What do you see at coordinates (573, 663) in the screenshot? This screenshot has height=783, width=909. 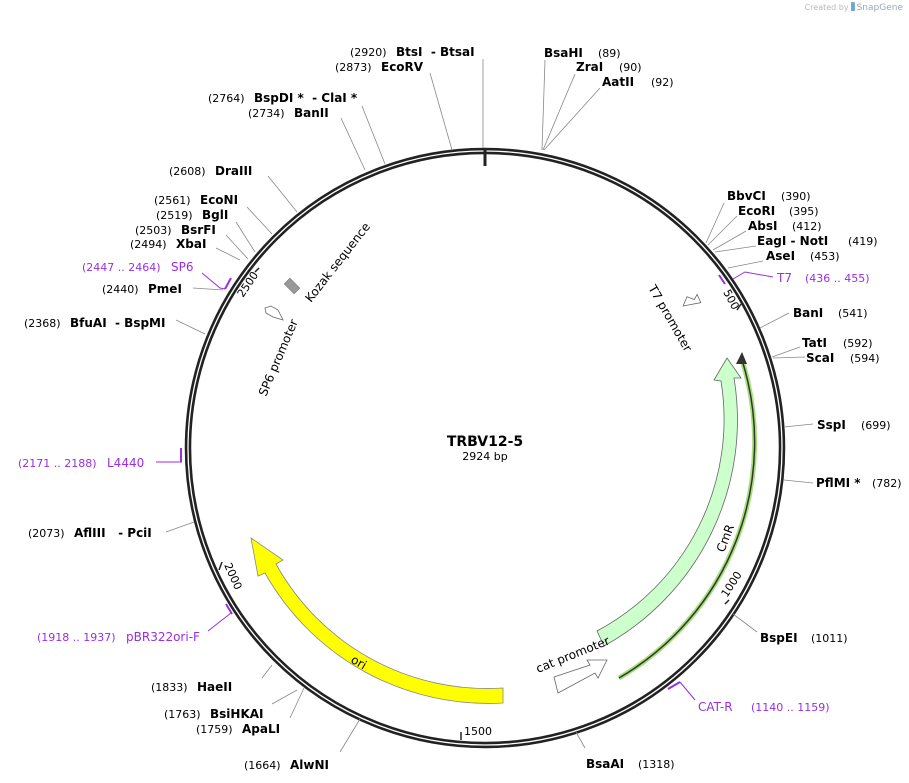 I see `feature-cat-promoter: cat promoter` at bounding box center [573, 663].